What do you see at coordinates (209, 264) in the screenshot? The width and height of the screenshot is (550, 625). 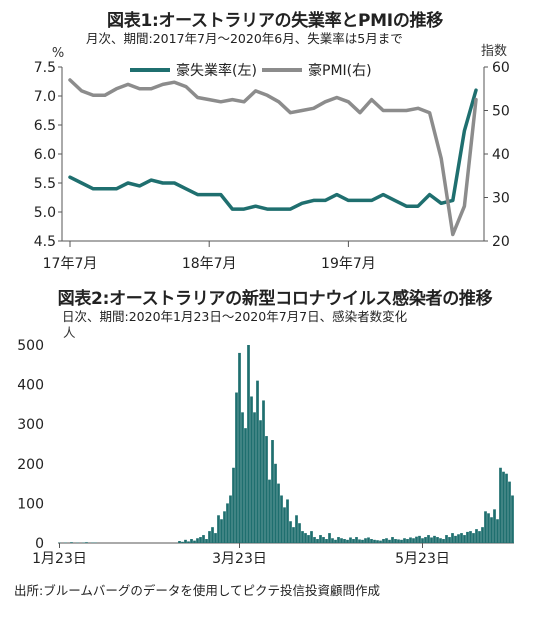 I see `x-tick-label: 18年7月` at bounding box center [209, 264].